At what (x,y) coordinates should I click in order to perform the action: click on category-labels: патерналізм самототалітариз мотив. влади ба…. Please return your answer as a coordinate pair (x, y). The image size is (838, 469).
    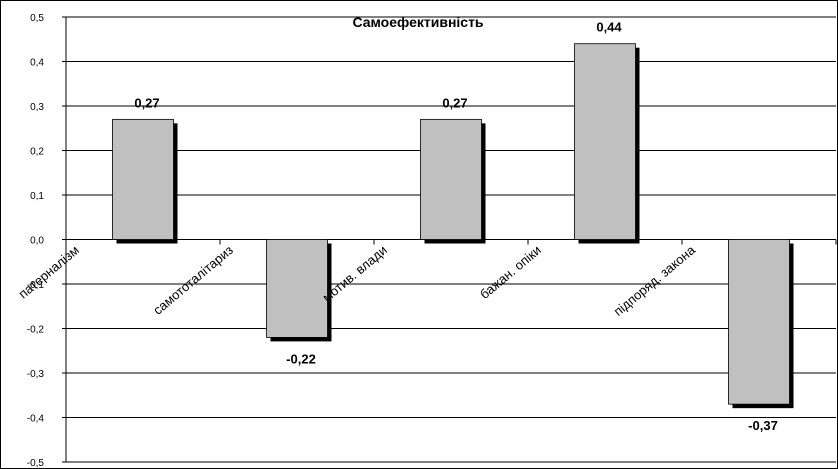
    Looking at the image, I should click on (357, 280).